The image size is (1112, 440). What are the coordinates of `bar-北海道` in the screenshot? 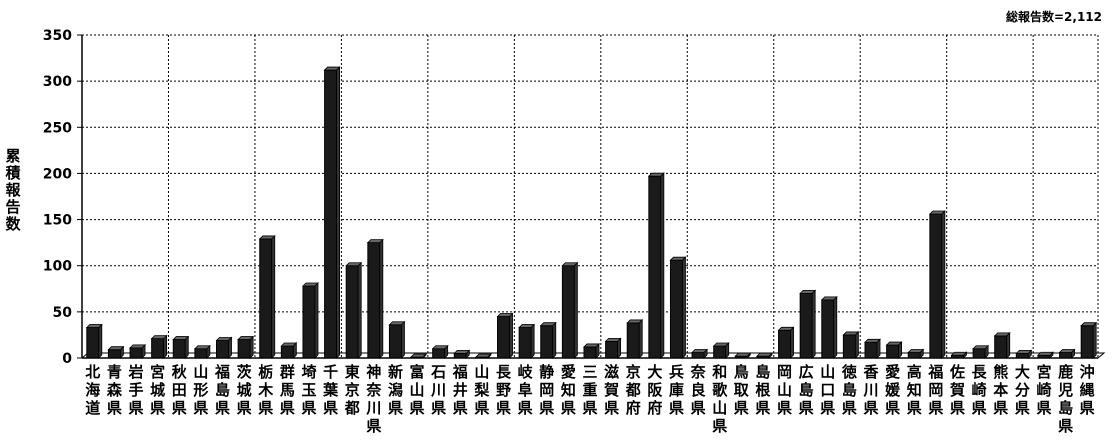 It's located at (94, 341).